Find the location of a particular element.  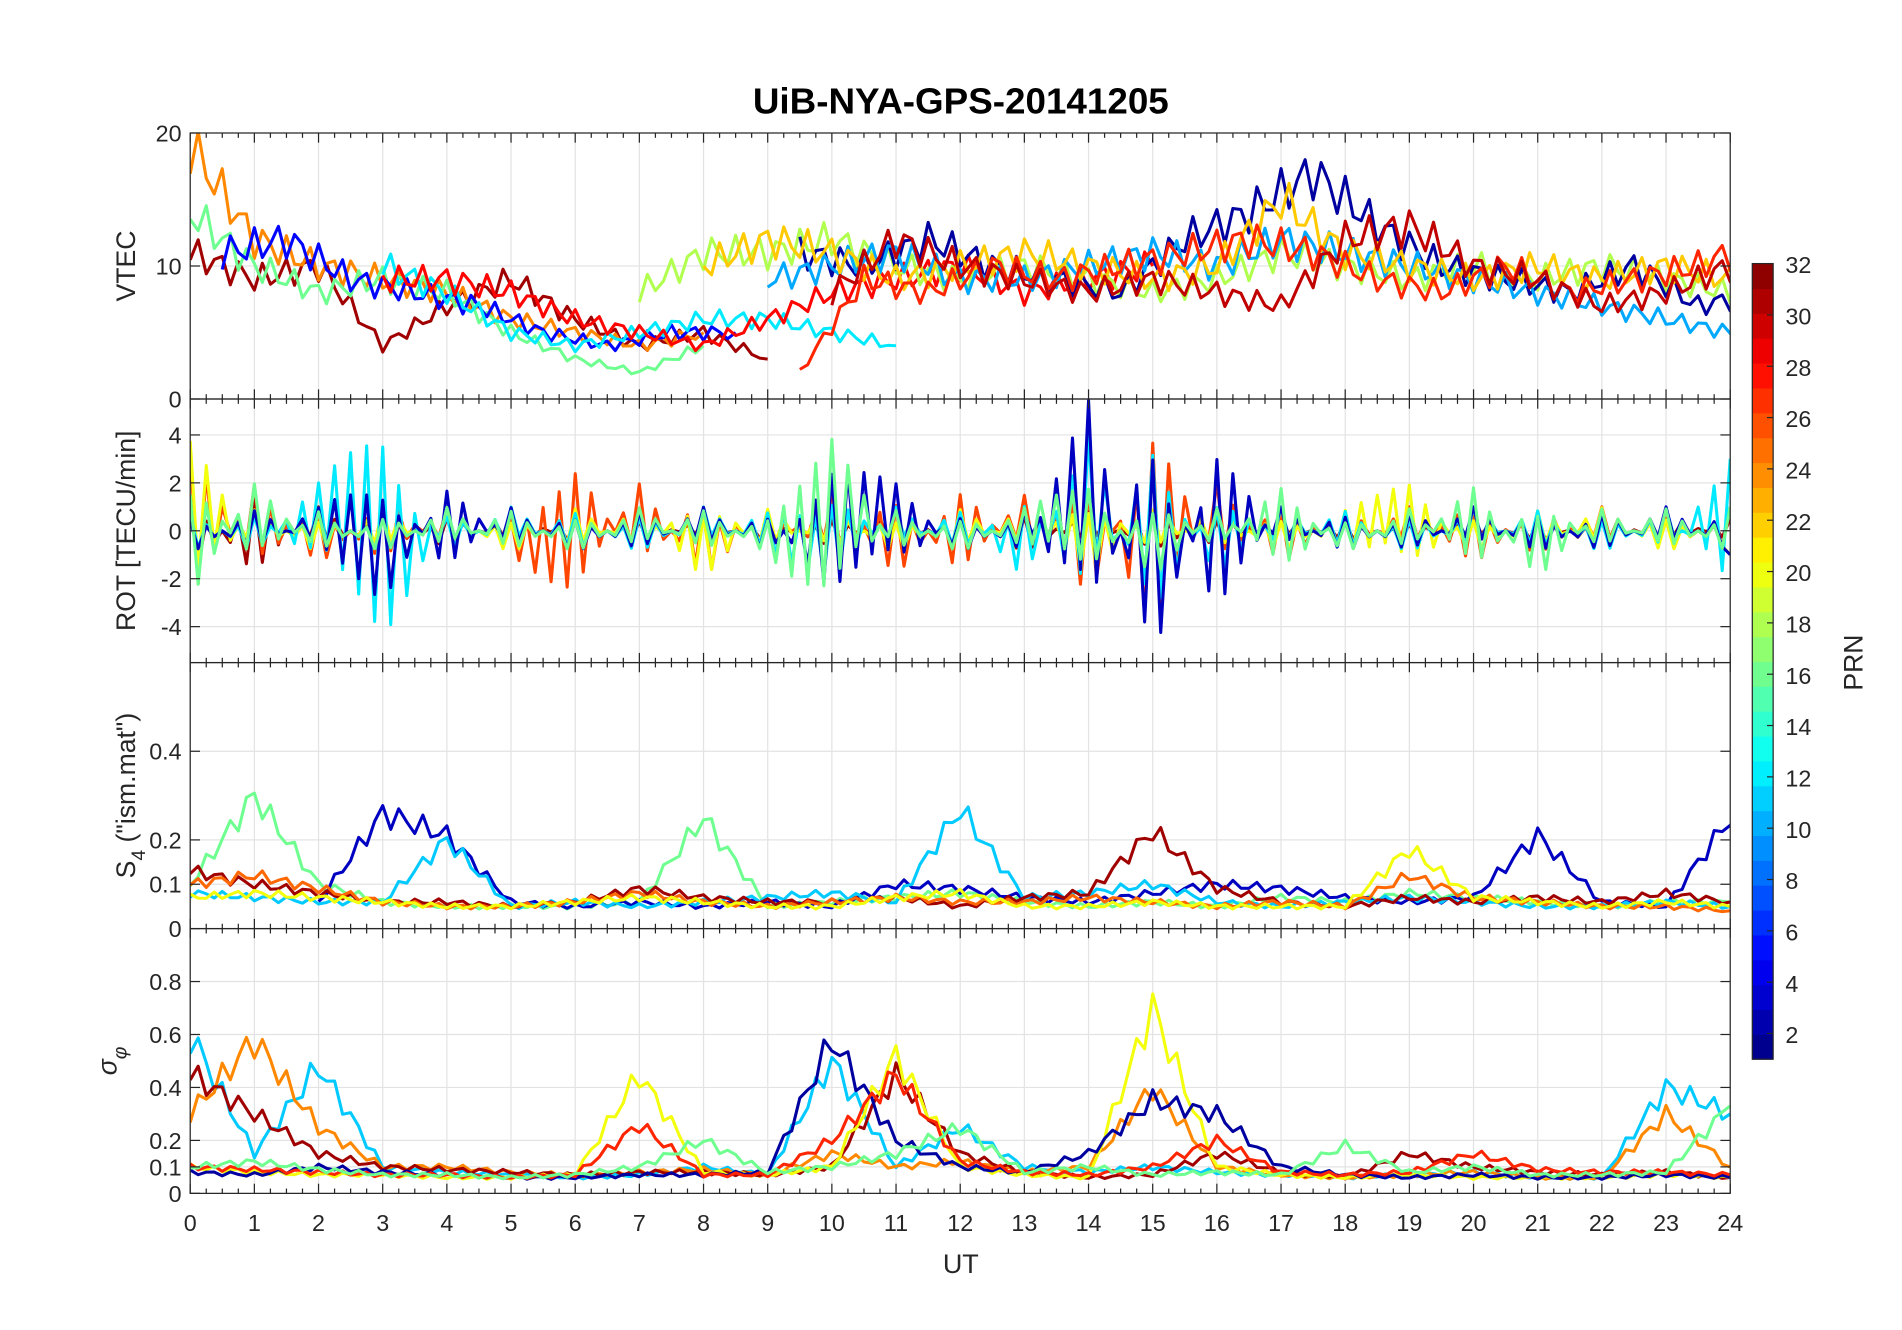

colorbar-tick-label: 28 is located at coordinates (1798, 368).